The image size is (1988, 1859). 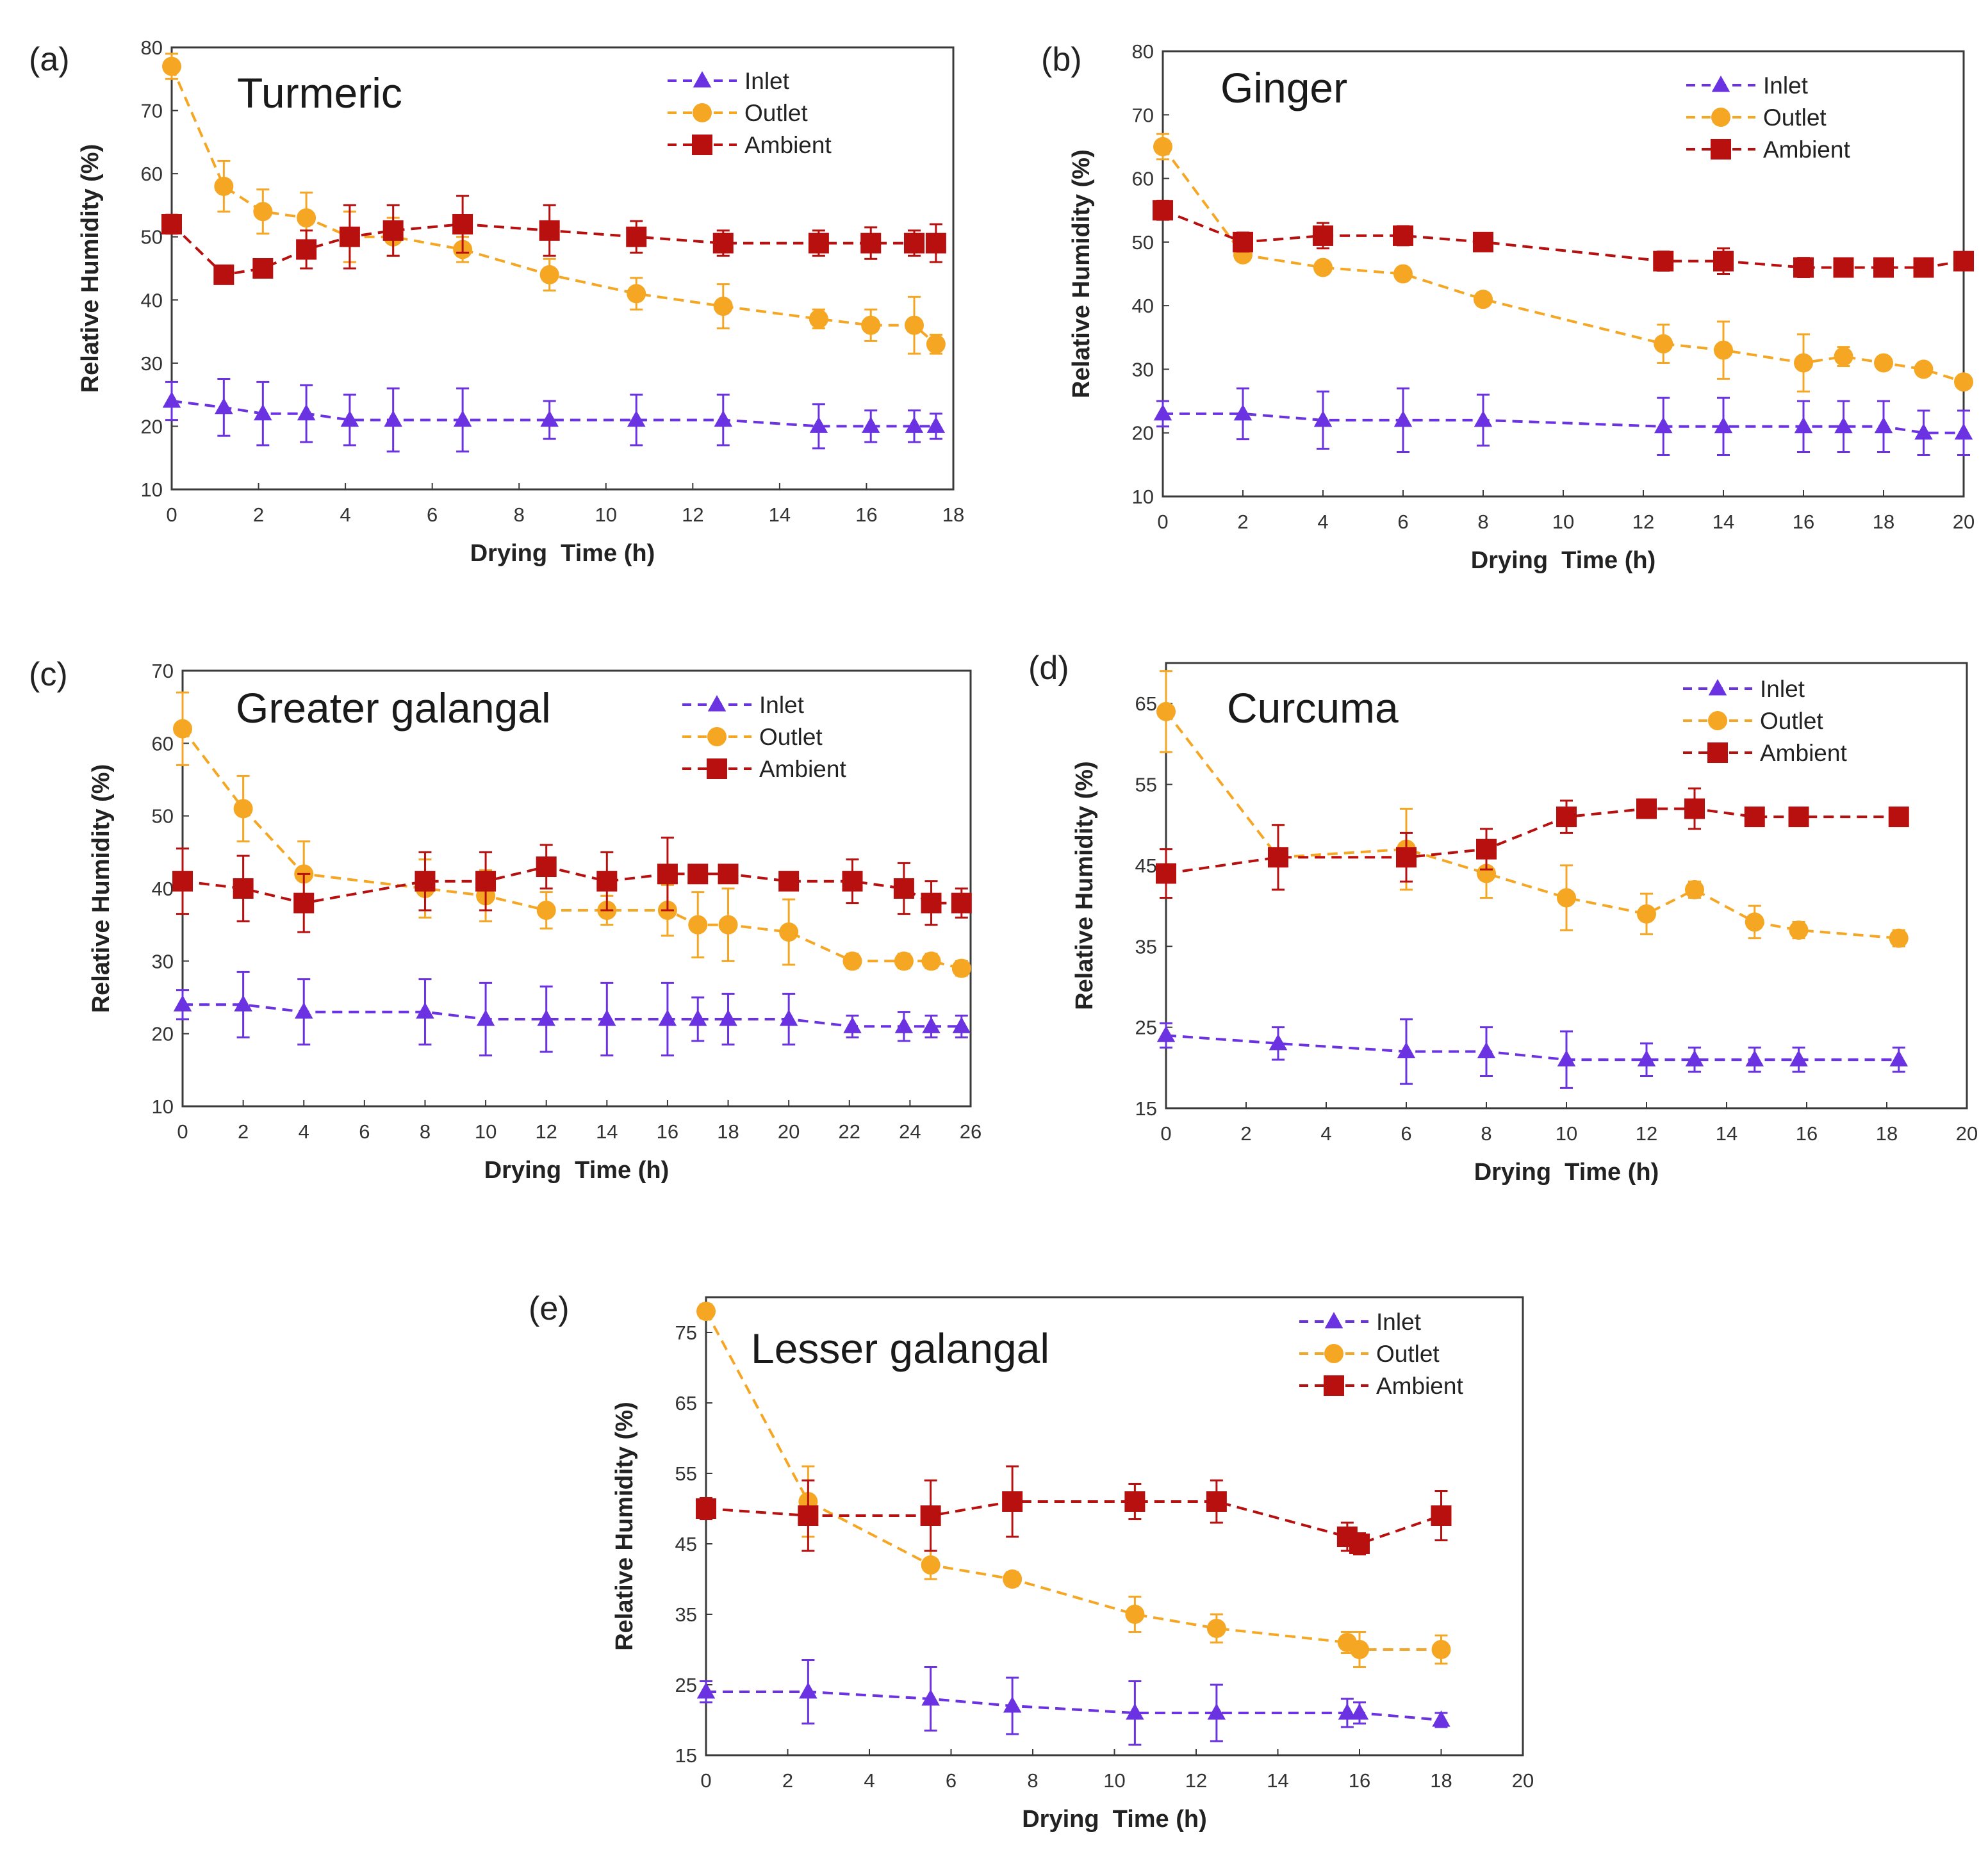 What do you see at coordinates (163, 961) in the screenshot?
I see `y-tick-label: 30` at bounding box center [163, 961].